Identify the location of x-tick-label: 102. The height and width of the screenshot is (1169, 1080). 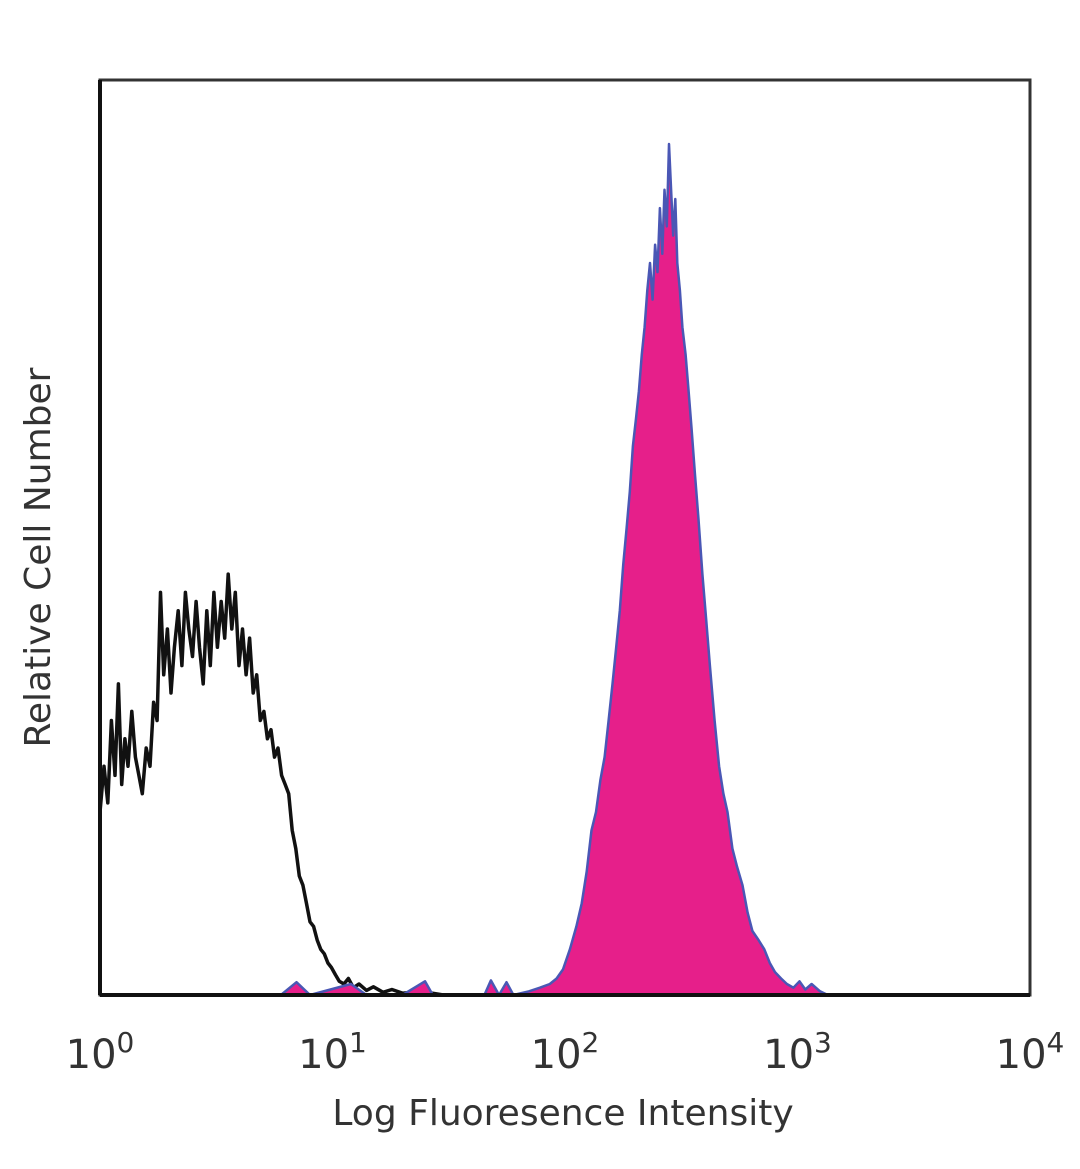
(565, 1052).